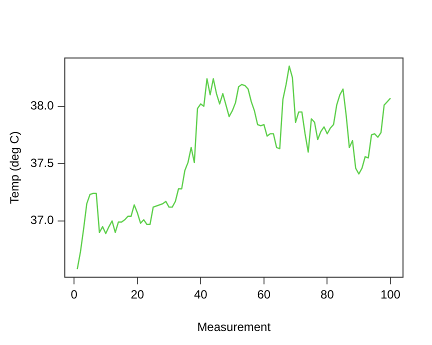  What do you see at coordinates (42, 220) in the screenshot?
I see `y-tick-label: 37.0` at bounding box center [42, 220].